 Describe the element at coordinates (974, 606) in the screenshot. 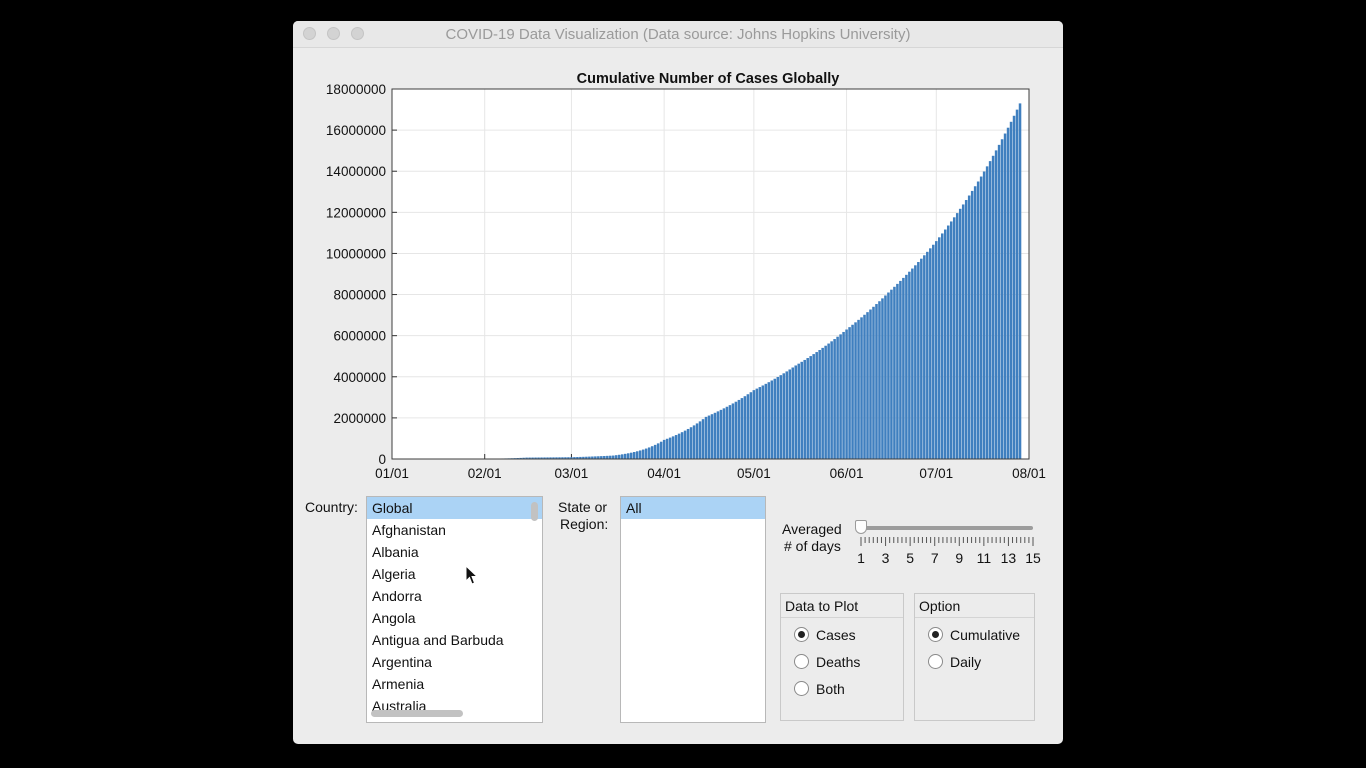

I see `option-title: Option` at that location.